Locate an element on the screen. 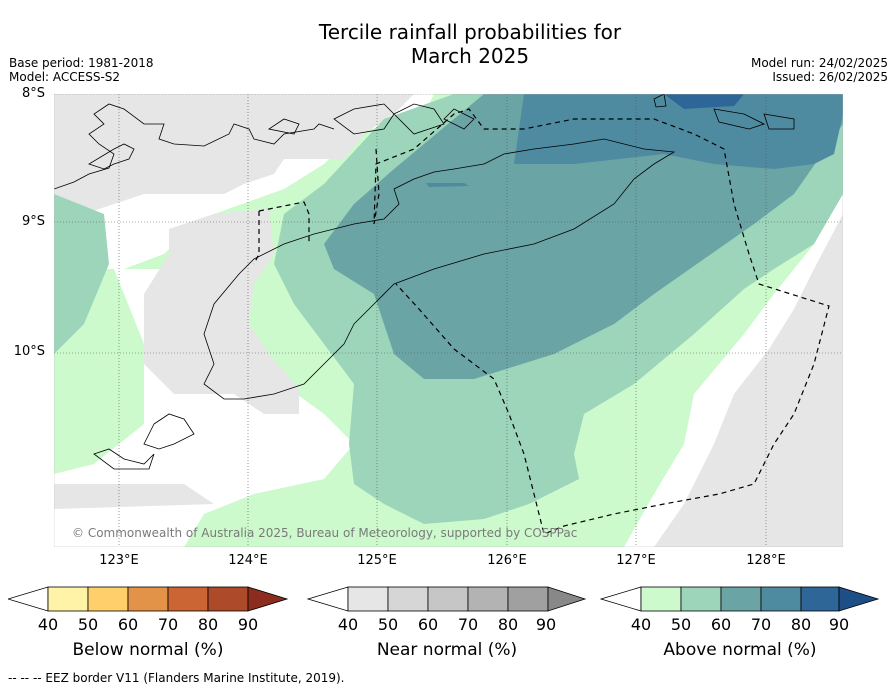 Image resolution: width=896 pixels, height=690 pixels. colorbar-near-normal-90-plus is located at coordinates (567, 599).